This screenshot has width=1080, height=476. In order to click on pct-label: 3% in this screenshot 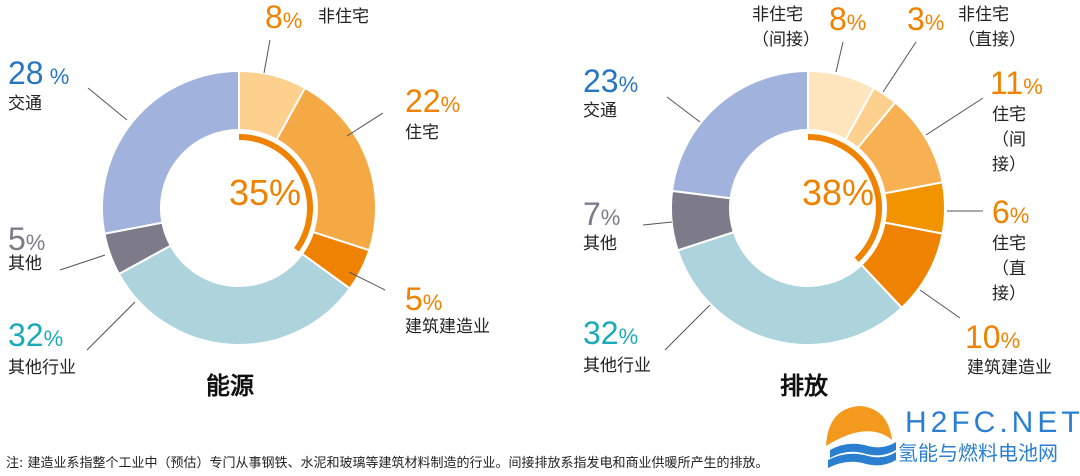, I will do `click(926, 19)`.